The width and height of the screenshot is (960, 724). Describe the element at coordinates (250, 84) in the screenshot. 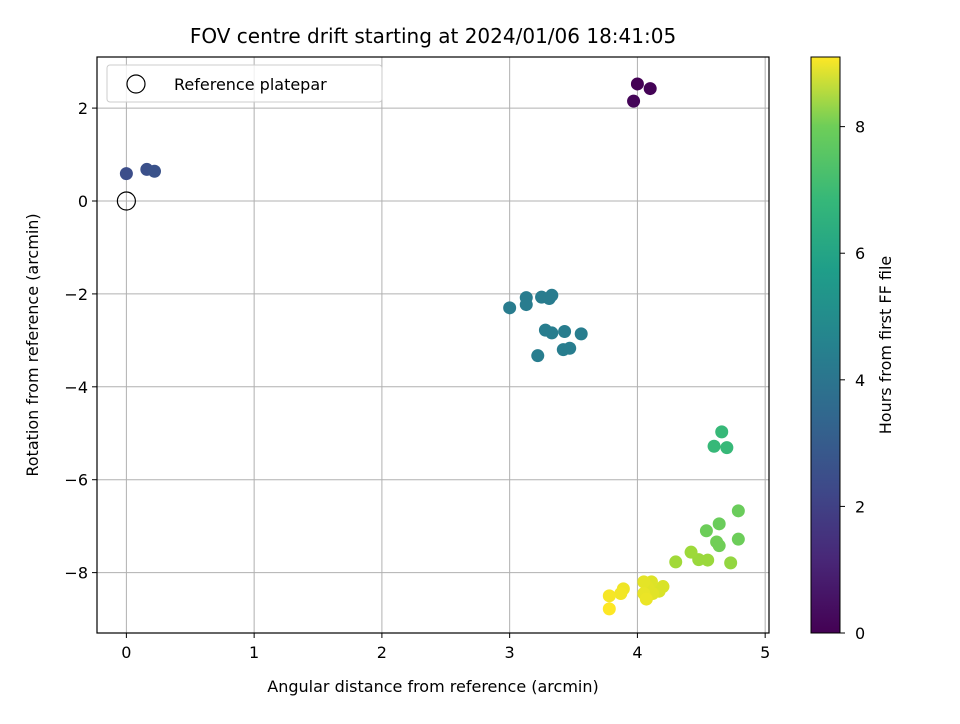

I see `legend-label: Reference platepar` at that location.